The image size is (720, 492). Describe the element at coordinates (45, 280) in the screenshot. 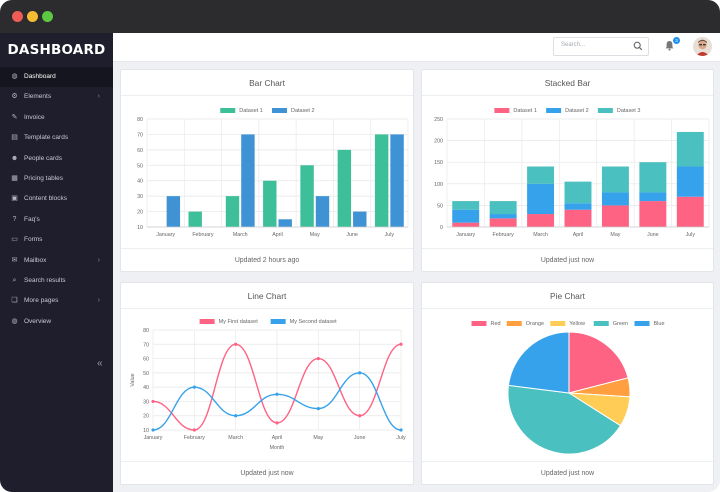

I see `sidebar-item-label: Search results` at that location.